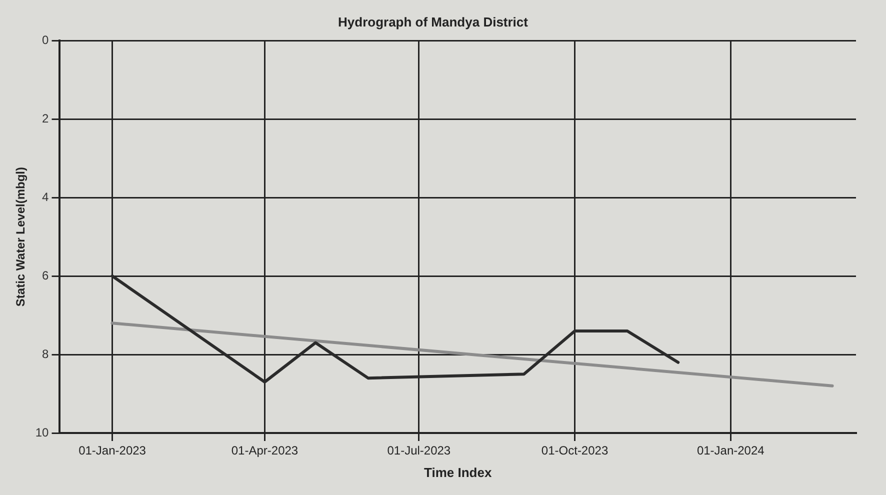  Describe the element at coordinates (46, 118) in the screenshot. I see `y-tick-label: 2` at that location.